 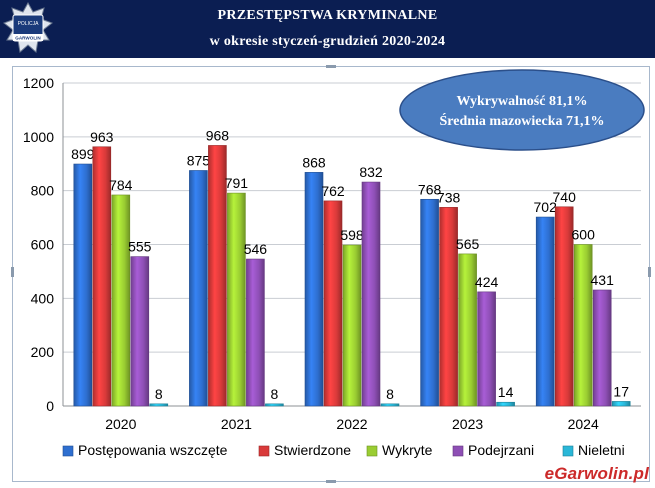 What do you see at coordinates (199, 160) in the screenshot?
I see `data-label: 875` at bounding box center [199, 160].